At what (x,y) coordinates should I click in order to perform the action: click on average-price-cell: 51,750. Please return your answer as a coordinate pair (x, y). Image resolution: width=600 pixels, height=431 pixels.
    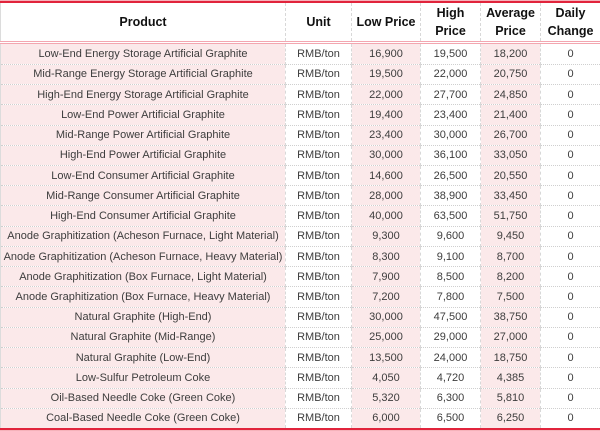
    Looking at the image, I should click on (510, 216).